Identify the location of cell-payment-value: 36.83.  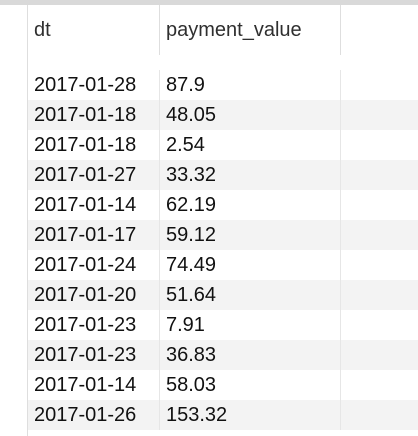
(250, 355).